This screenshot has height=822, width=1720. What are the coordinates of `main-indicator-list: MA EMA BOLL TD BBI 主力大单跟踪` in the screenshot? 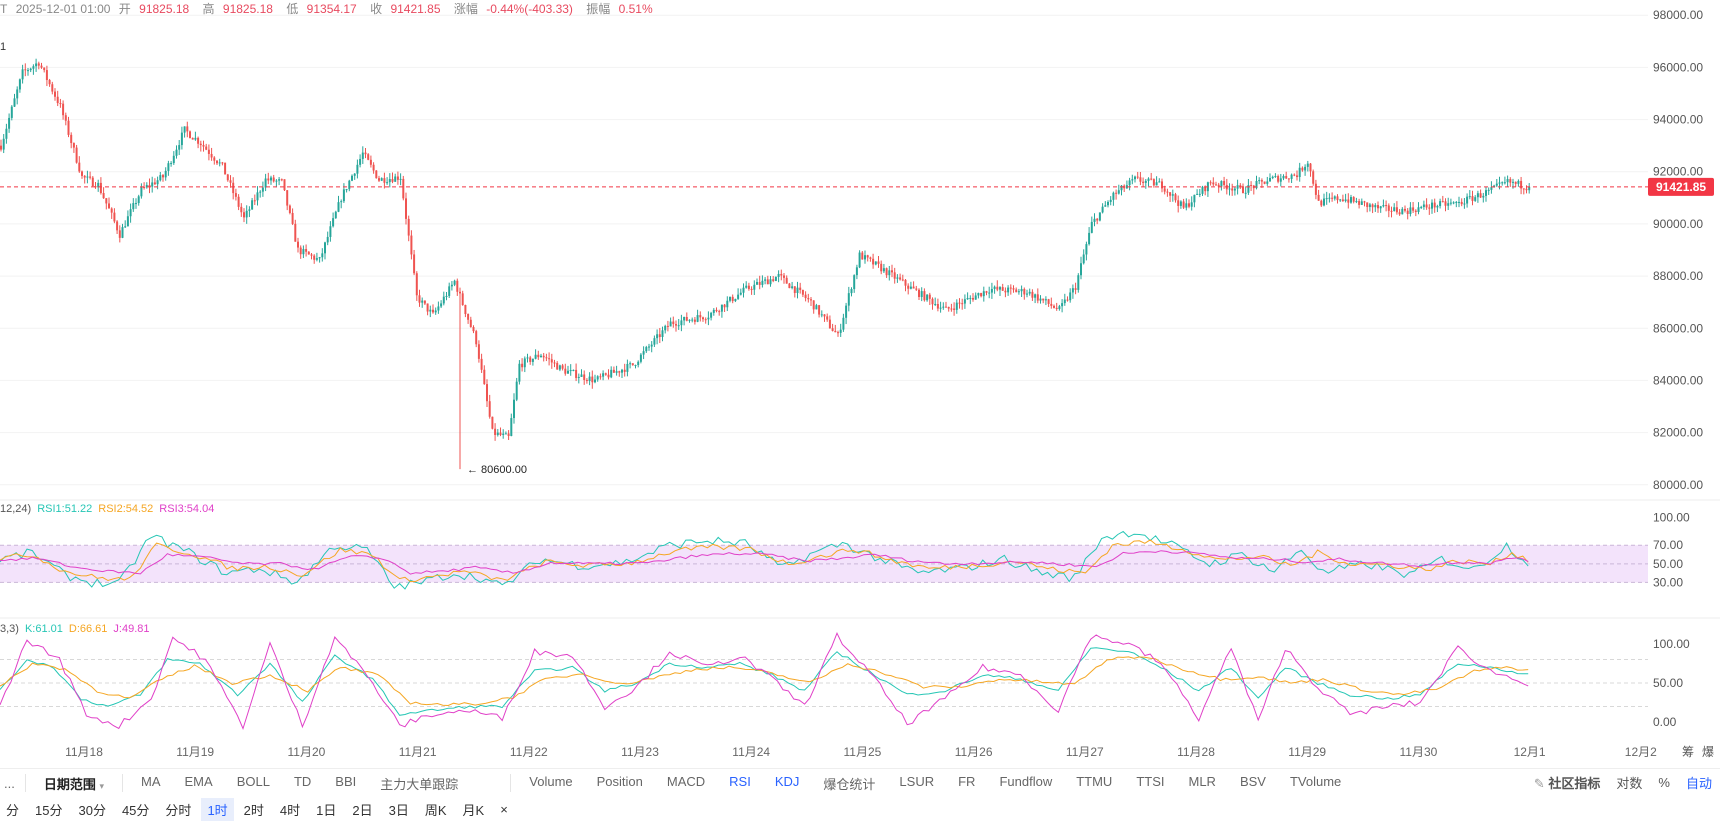 It's located at (299, 783).